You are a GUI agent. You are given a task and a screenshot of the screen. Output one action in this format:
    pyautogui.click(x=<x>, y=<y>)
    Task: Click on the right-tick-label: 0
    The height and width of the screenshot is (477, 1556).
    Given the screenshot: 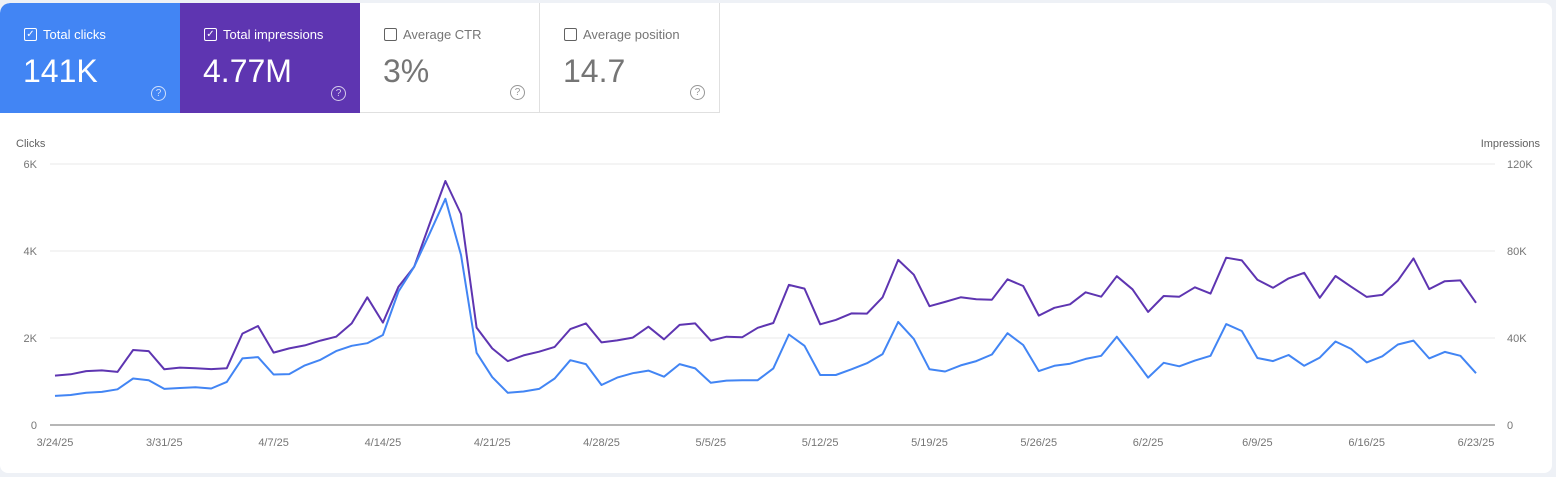 What is the action you would take?
    pyautogui.click(x=1510, y=426)
    